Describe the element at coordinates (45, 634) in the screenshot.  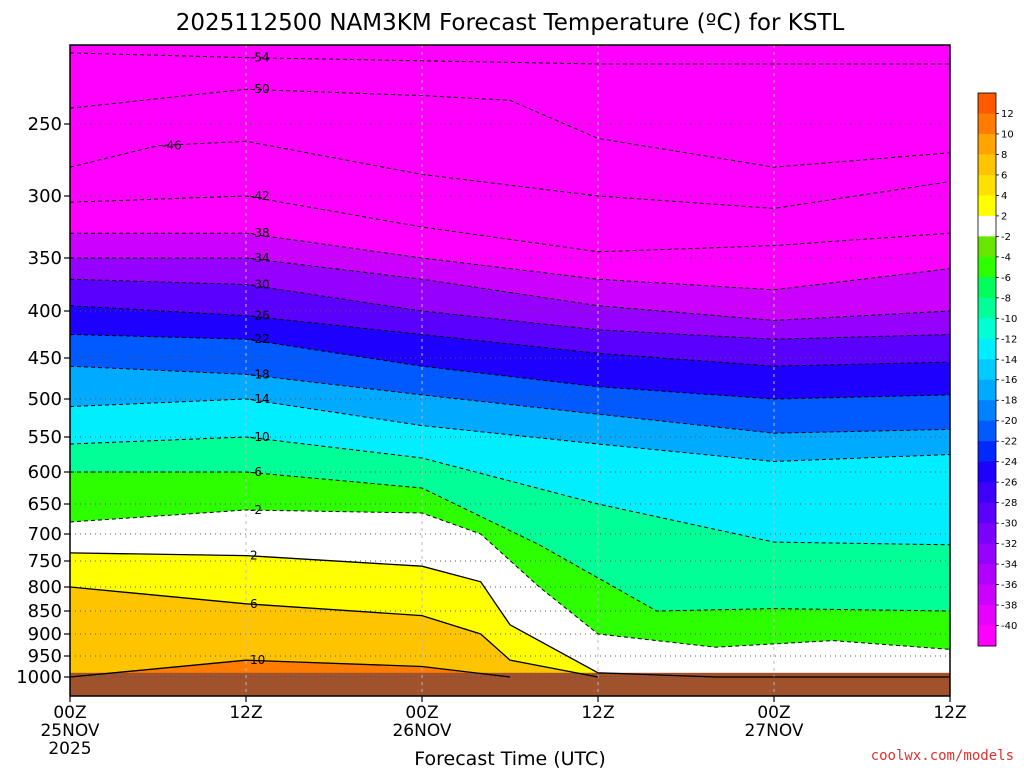
I see `y-tick-label: 900` at that location.